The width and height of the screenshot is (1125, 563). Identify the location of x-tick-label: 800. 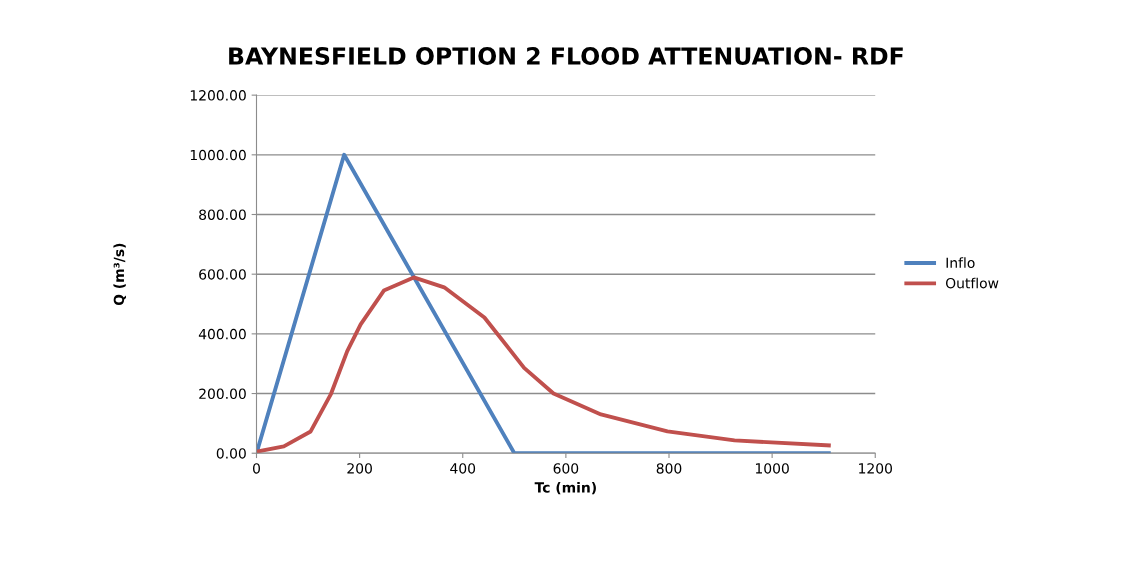
(669, 468).